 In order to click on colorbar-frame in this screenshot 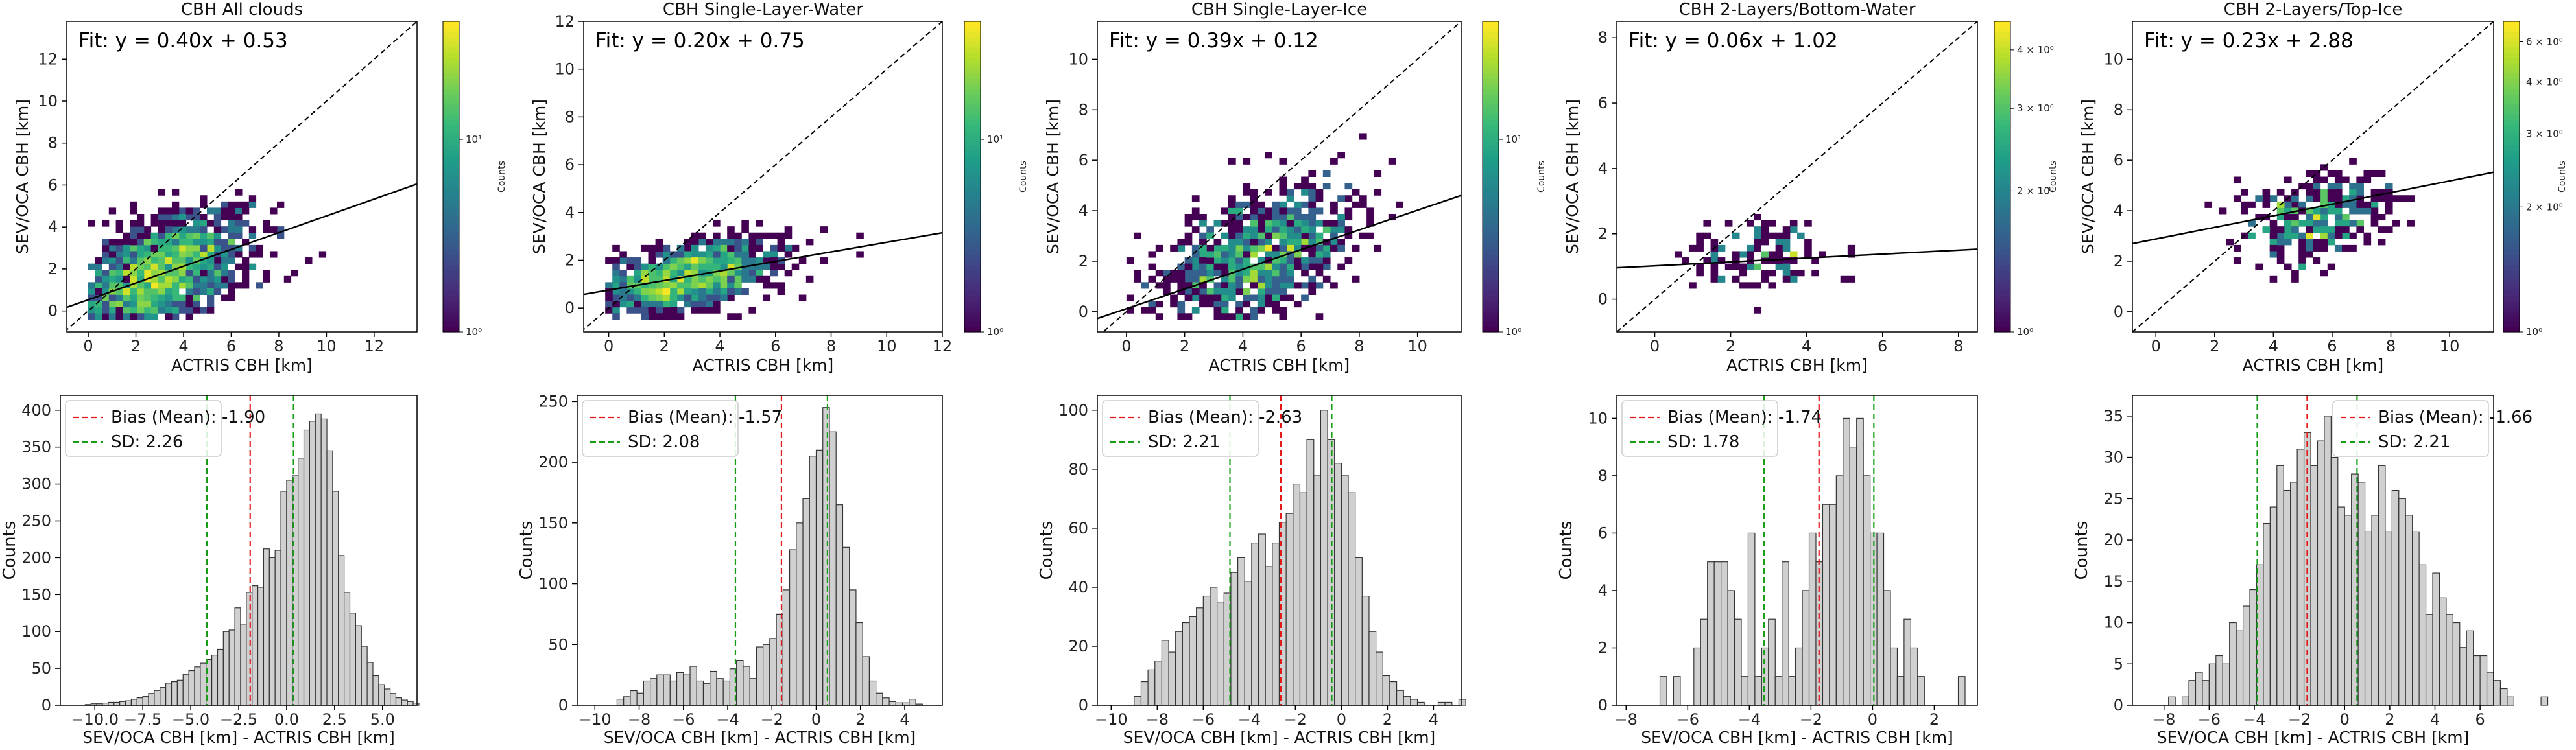, I will do `click(2002, 177)`.